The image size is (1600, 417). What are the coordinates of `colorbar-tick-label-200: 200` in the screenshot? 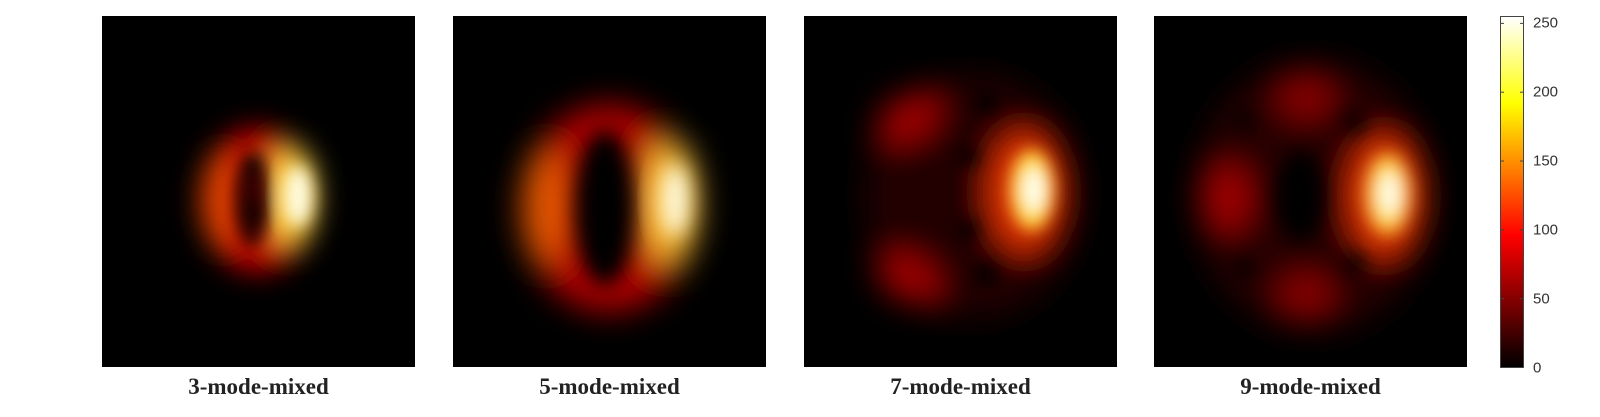 It's located at (1546, 92).